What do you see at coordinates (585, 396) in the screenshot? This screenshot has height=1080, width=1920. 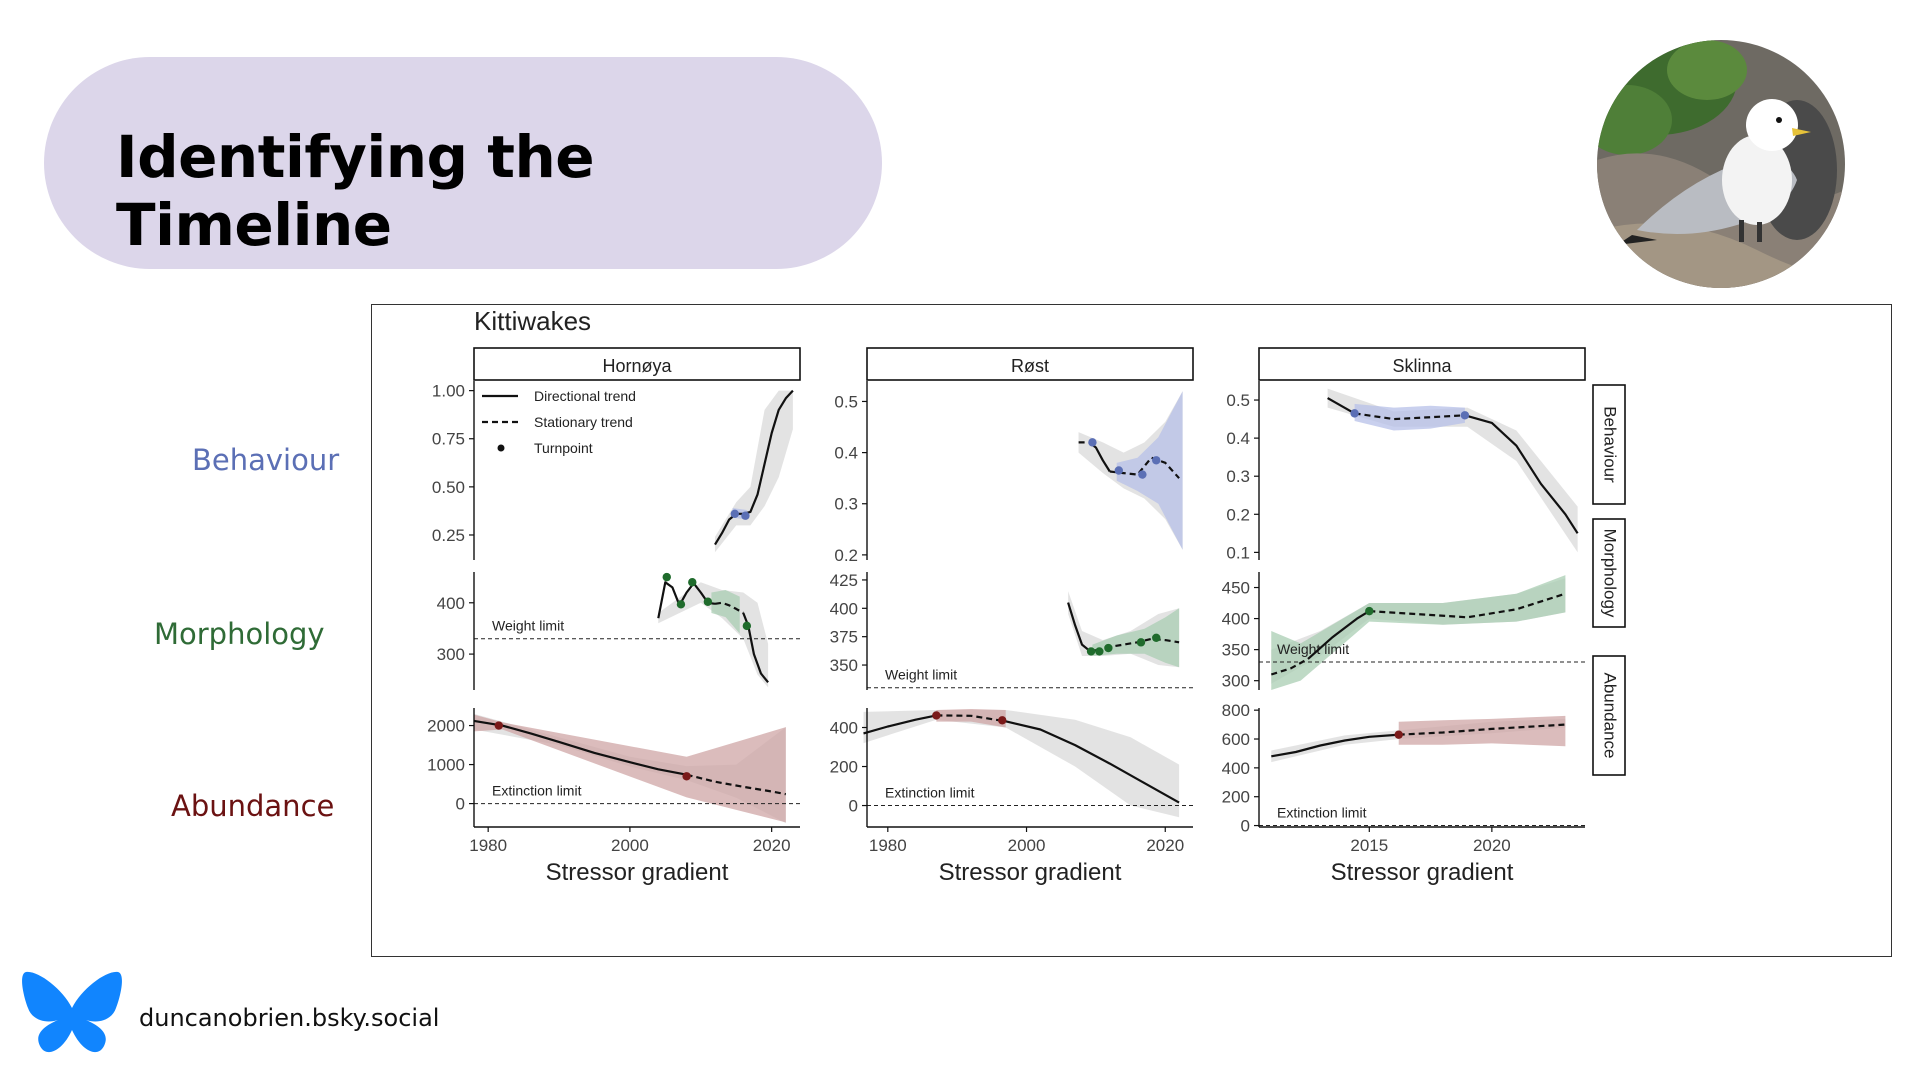 I see `legend-label: Directional trend` at bounding box center [585, 396].